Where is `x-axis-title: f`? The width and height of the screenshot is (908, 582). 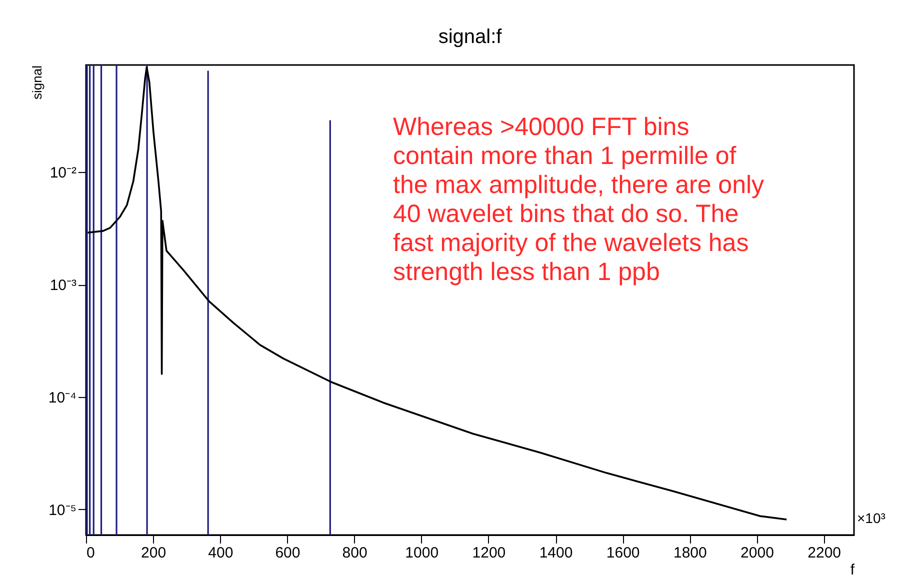
x-axis-title: f is located at coordinates (853, 570).